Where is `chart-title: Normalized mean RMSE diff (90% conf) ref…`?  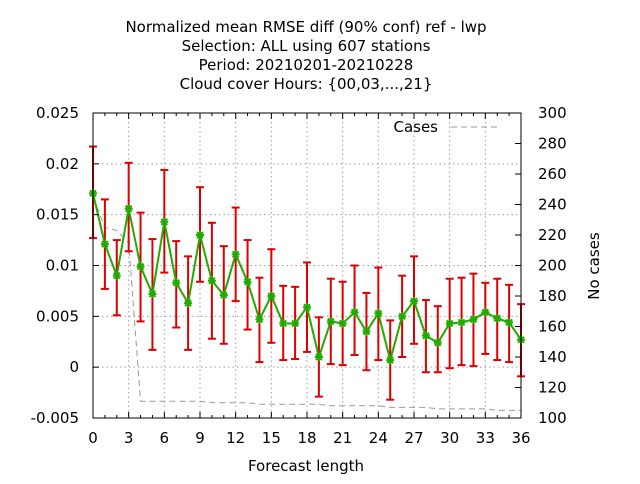 chart-title: Normalized mean RMSE diff (90% conf) ref… is located at coordinates (305, 55).